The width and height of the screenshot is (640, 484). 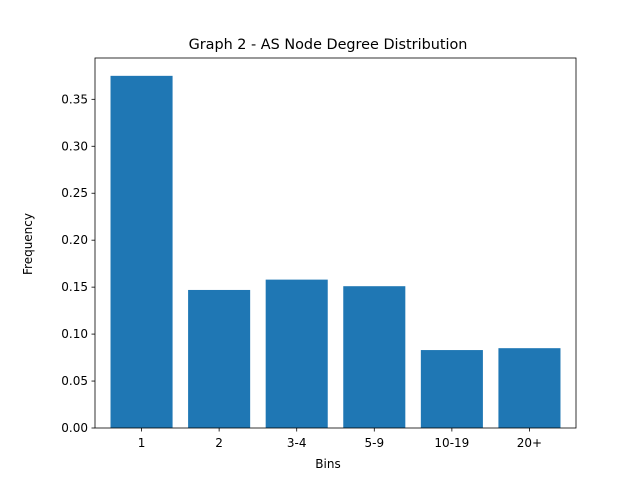 I want to click on x-tick-label: 5-9, so click(x=374, y=443).